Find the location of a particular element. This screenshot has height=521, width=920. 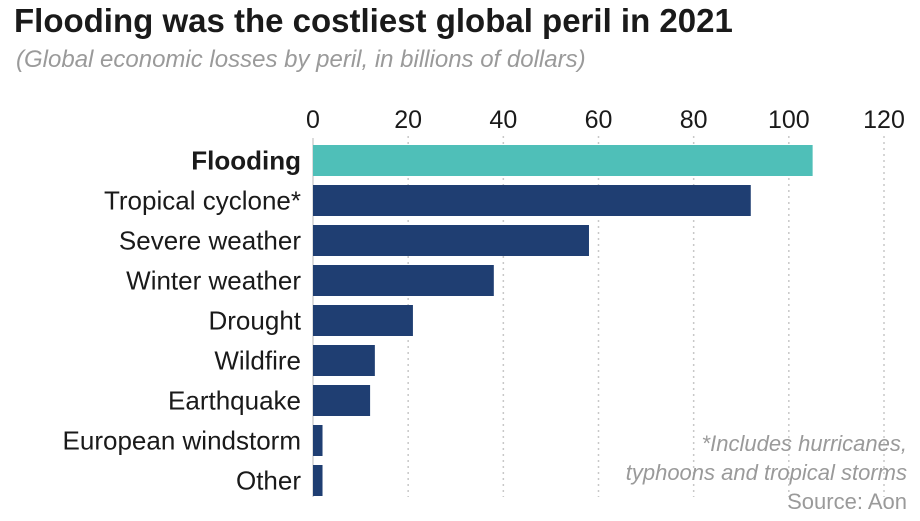

category-label: Severe weather is located at coordinates (210, 241).